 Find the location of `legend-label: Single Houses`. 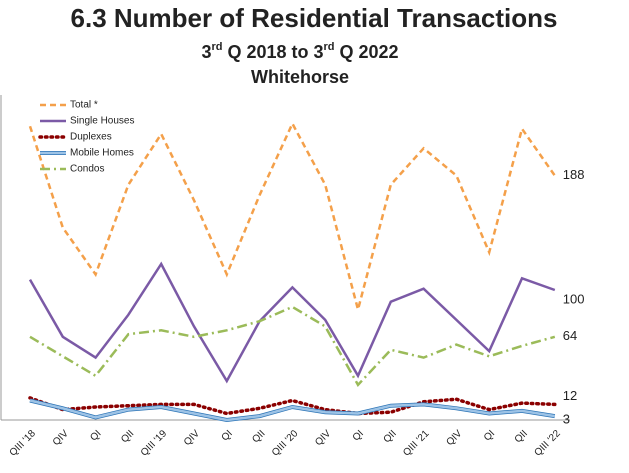

legend-label: Single Houses is located at coordinates (102, 121).